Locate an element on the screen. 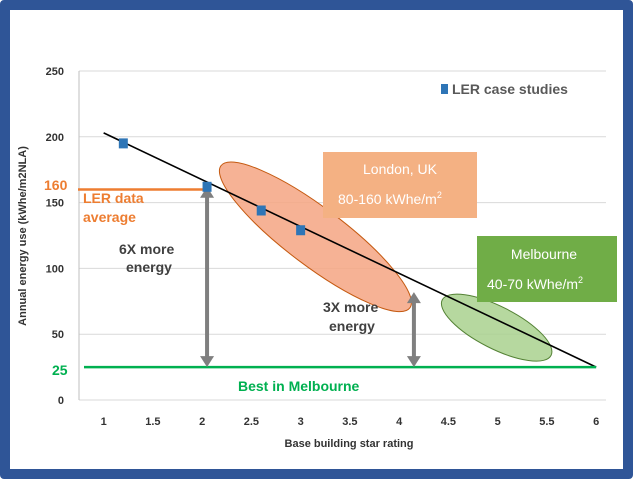 The width and height of the screenshot is (633, 479). three-x-line1: 3X more is located at coordinates (350, 307).